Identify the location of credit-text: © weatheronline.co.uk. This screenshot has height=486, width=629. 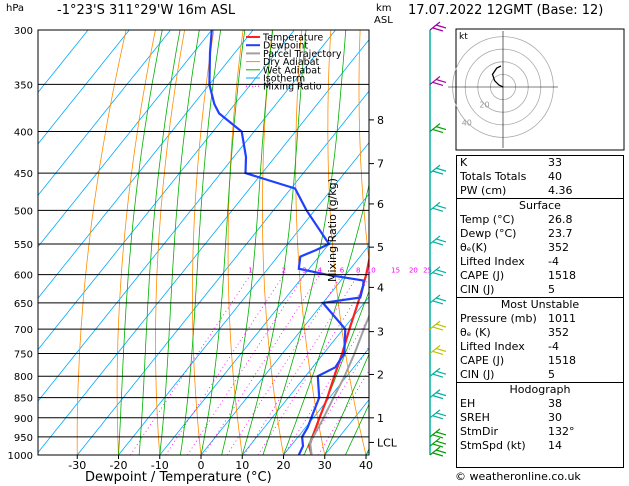
(518, 476).